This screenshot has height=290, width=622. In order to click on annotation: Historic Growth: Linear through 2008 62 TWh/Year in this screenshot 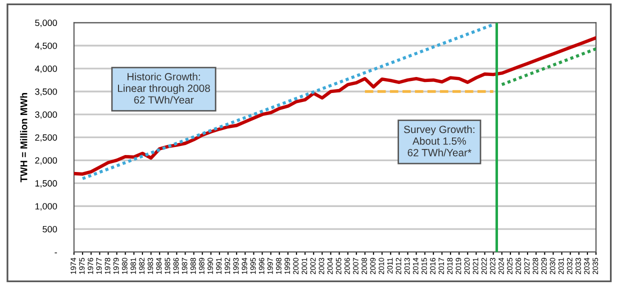, I will do `click(164, 88)`.